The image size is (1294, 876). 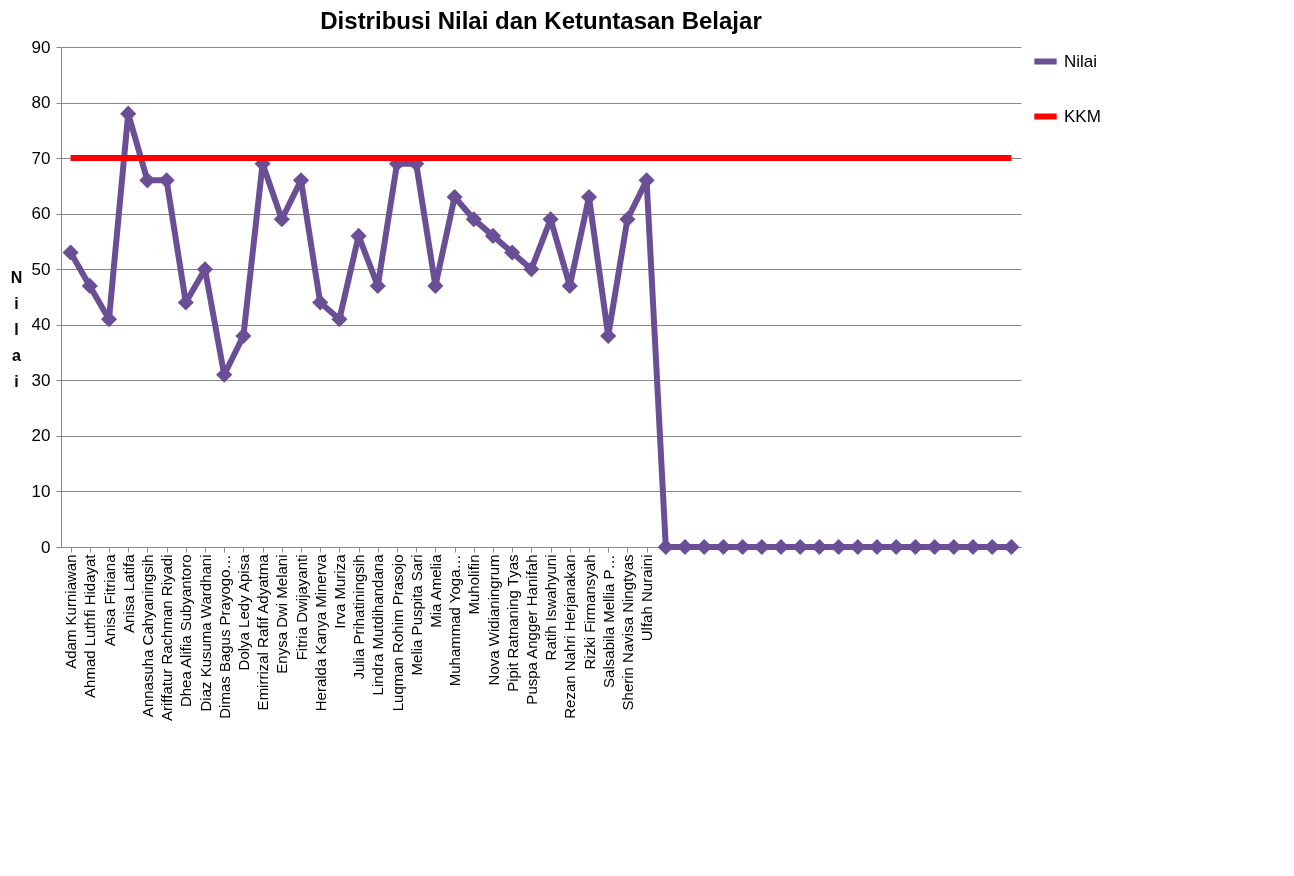 I want to click on x-tick-label: Ariffatur Rachman Riyadi, so click(x=167, y=637).